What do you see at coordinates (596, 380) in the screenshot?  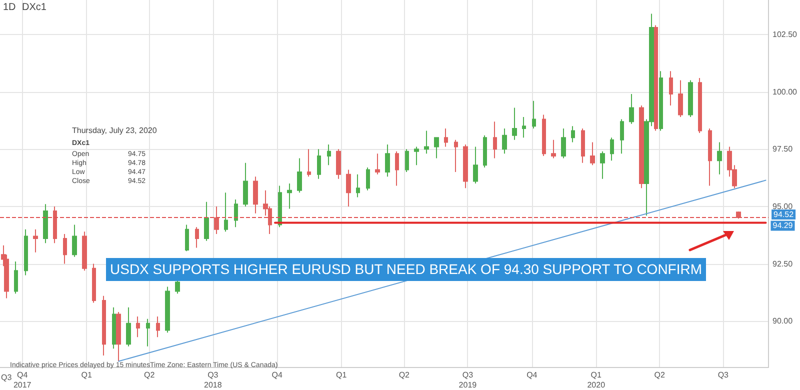 I see `x-tick-label: Q1 2020` at bounding box center [596, 380].